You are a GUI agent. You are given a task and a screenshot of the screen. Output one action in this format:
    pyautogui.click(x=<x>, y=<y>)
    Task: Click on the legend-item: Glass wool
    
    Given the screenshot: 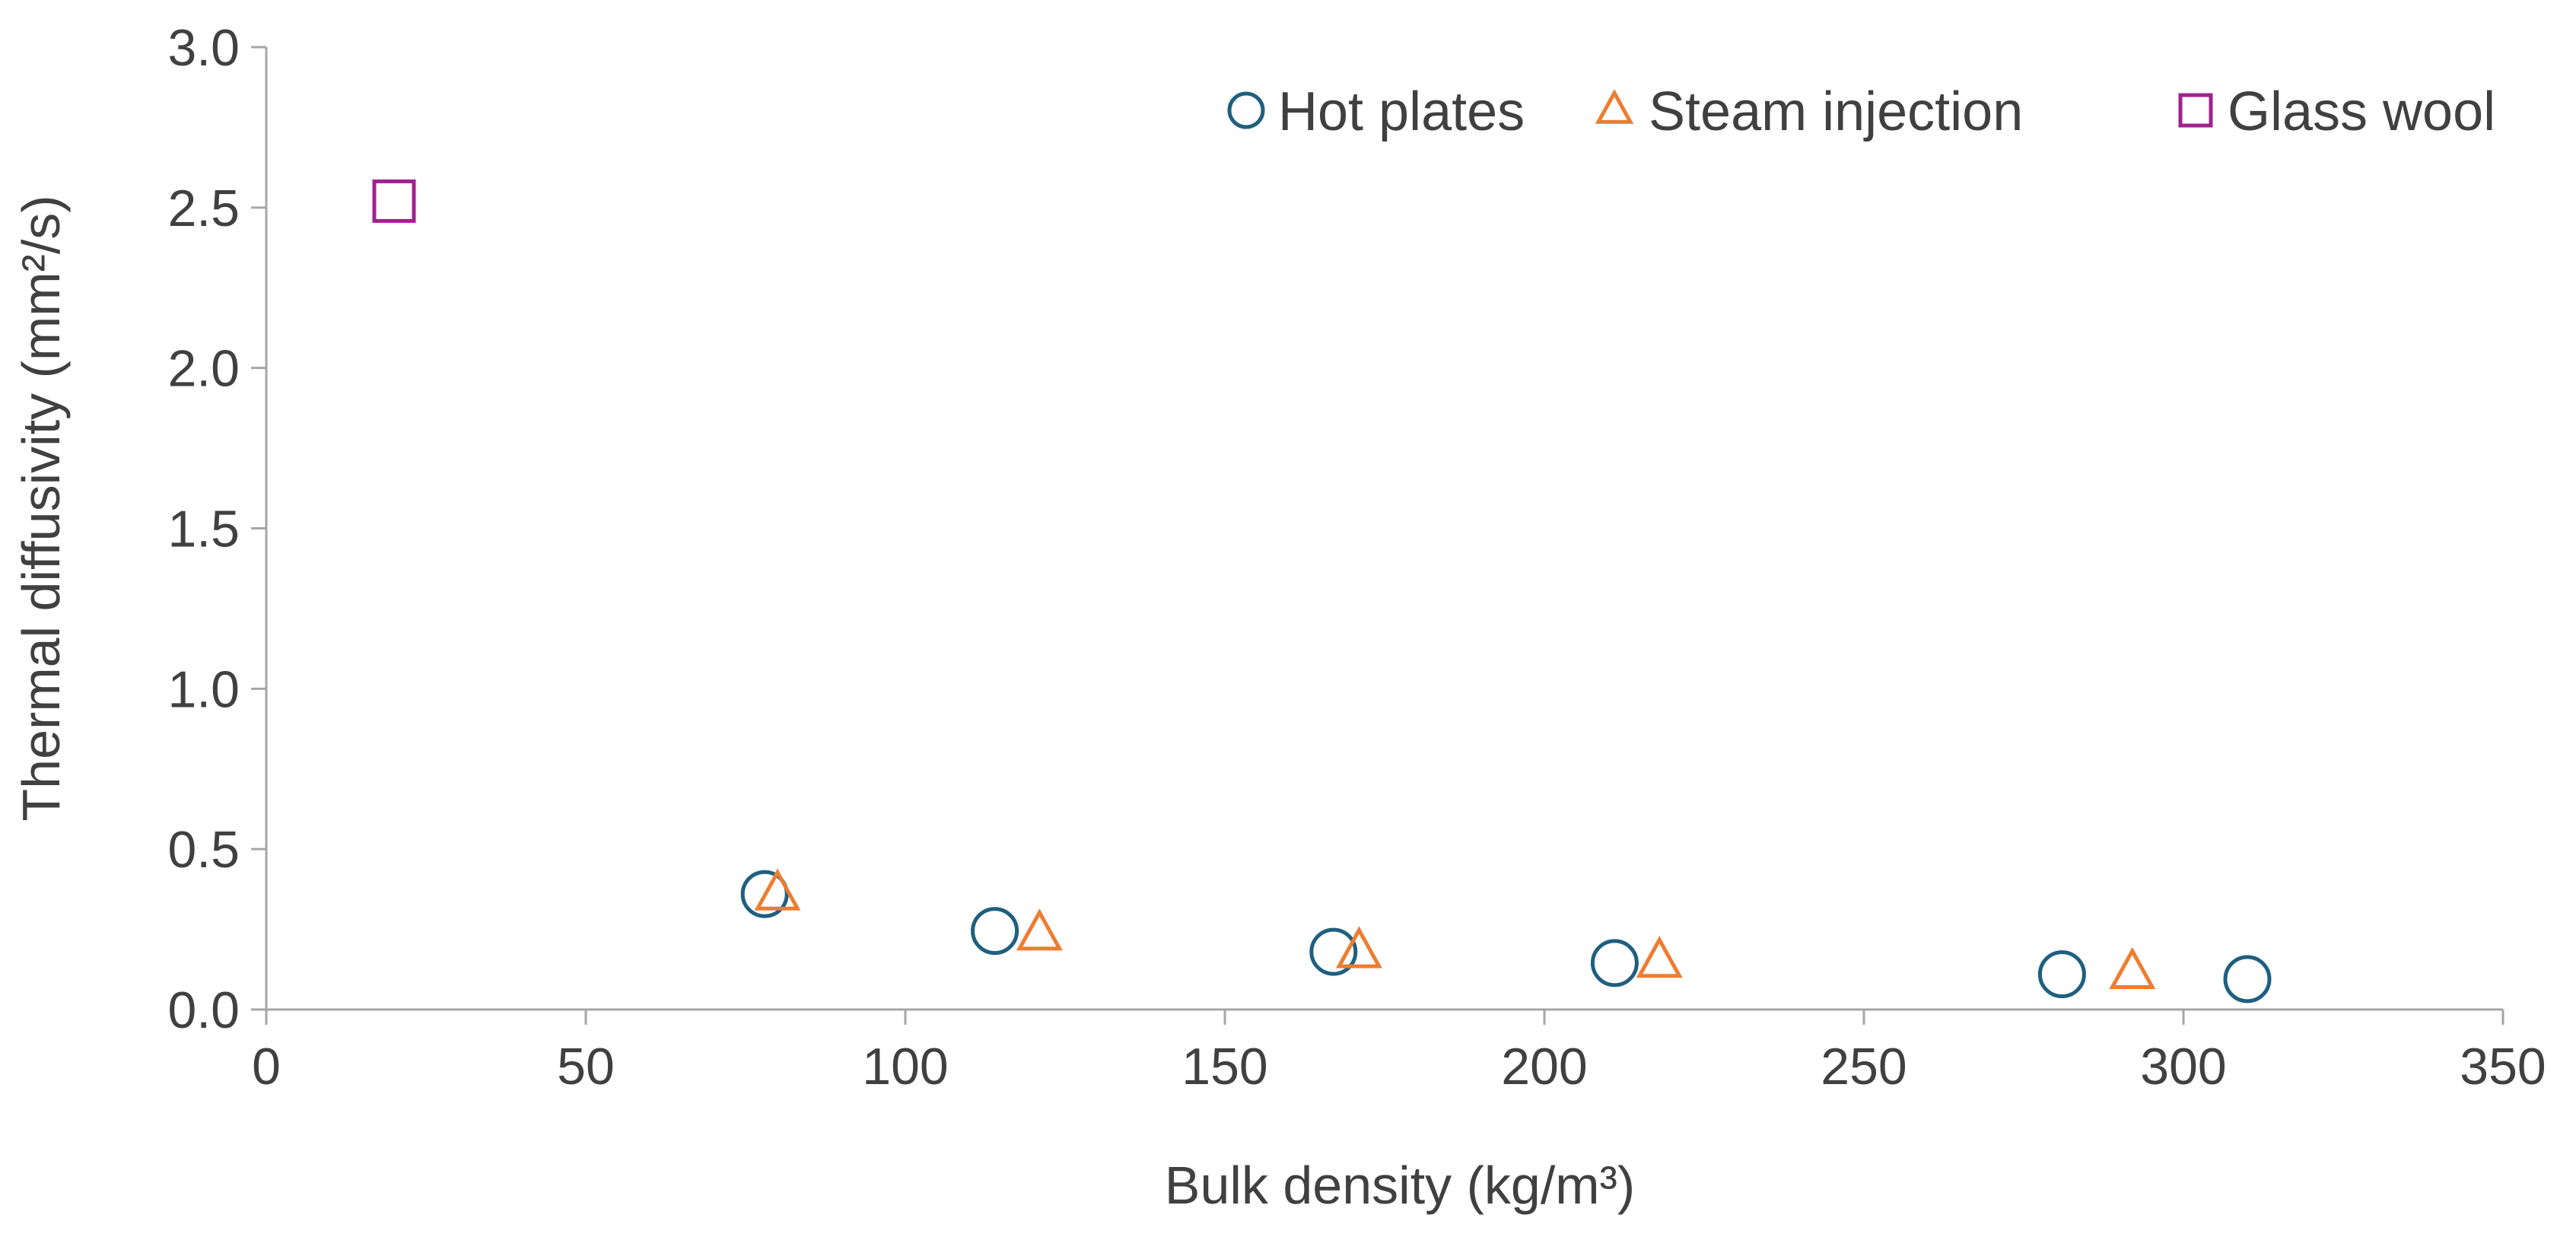 What is the action you would take?
    pyautogui.click(x=2336, y=111)
    